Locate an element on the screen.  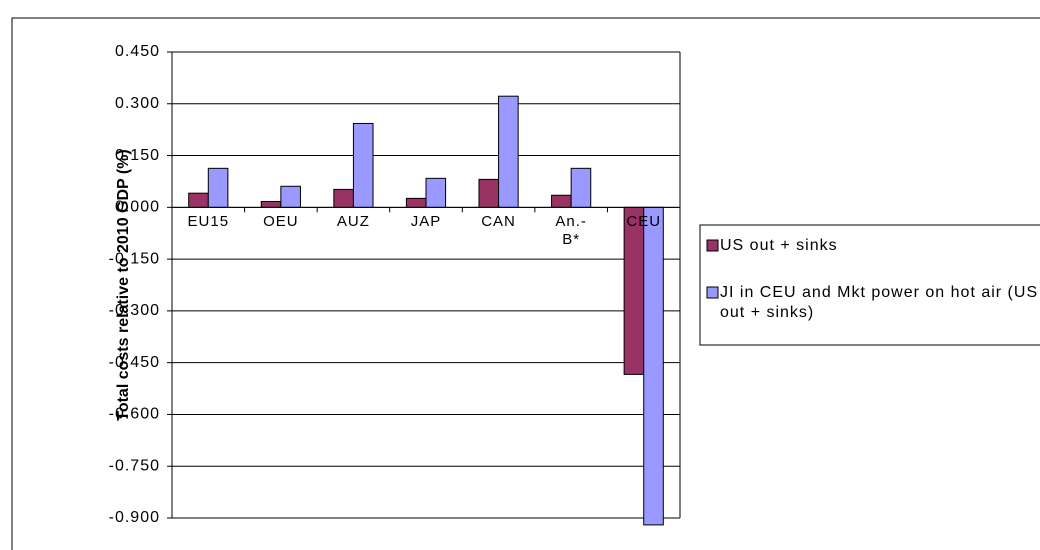
y-tick-label: 0.000 is located at coordinates (137, 207).